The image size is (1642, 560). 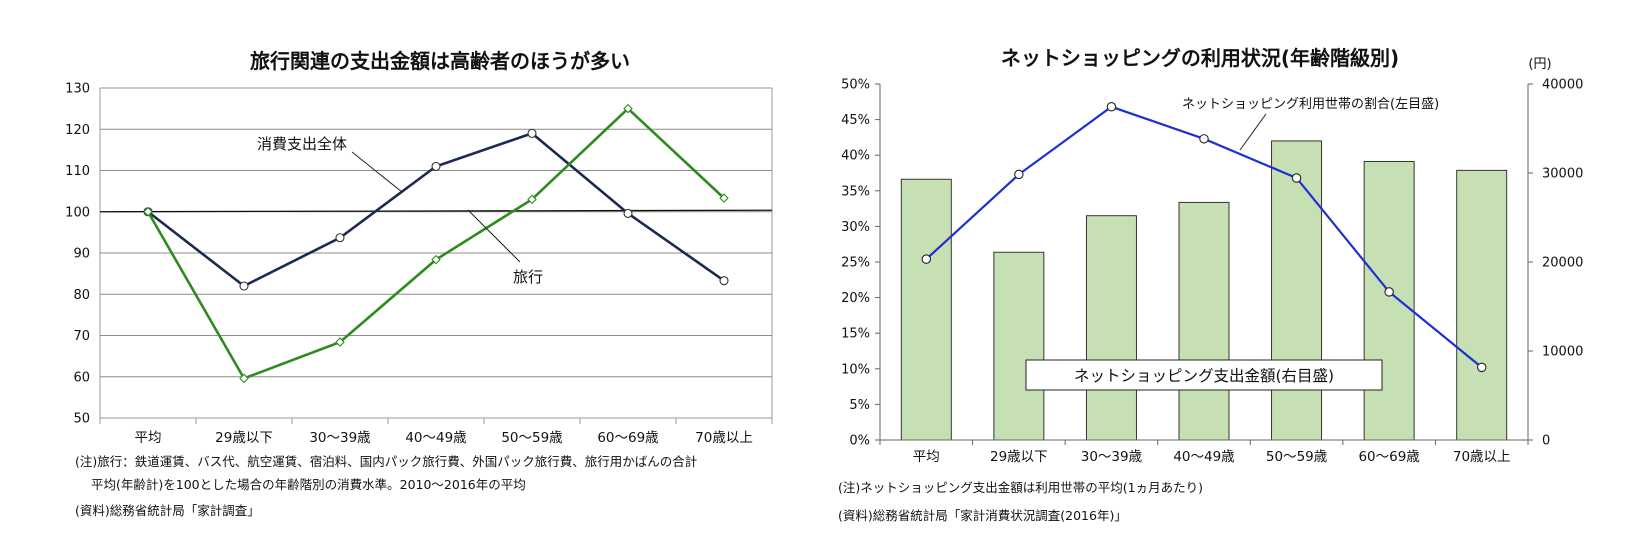 I want to click on right-left-y-tick-label: 50%, so click(x=855, y=85).